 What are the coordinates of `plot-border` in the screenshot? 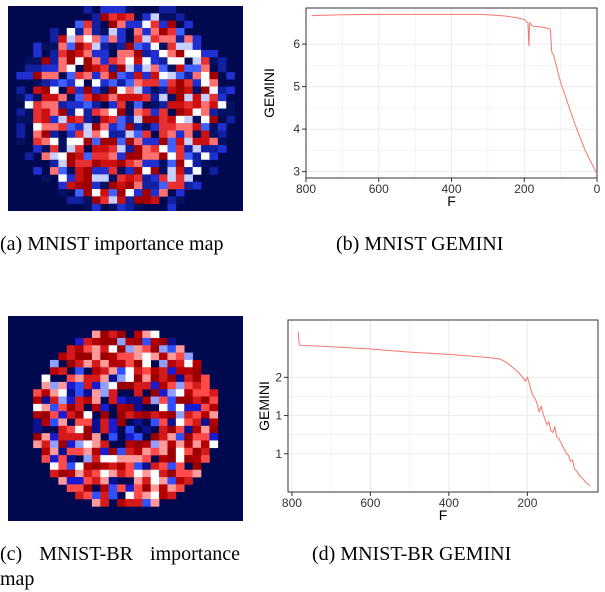 It's located at (451, 93).